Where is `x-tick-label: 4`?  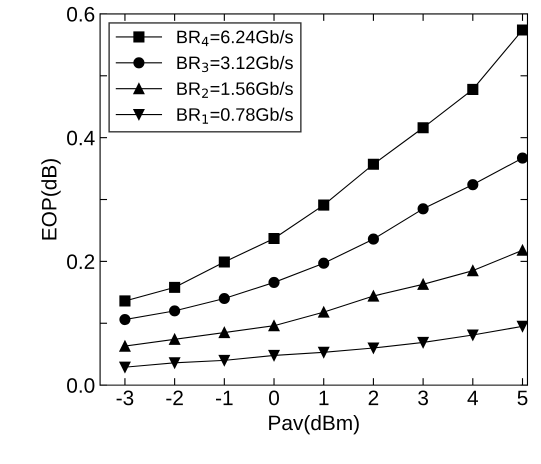
x-tick-label: 4 is located at coordinates (472, 398).